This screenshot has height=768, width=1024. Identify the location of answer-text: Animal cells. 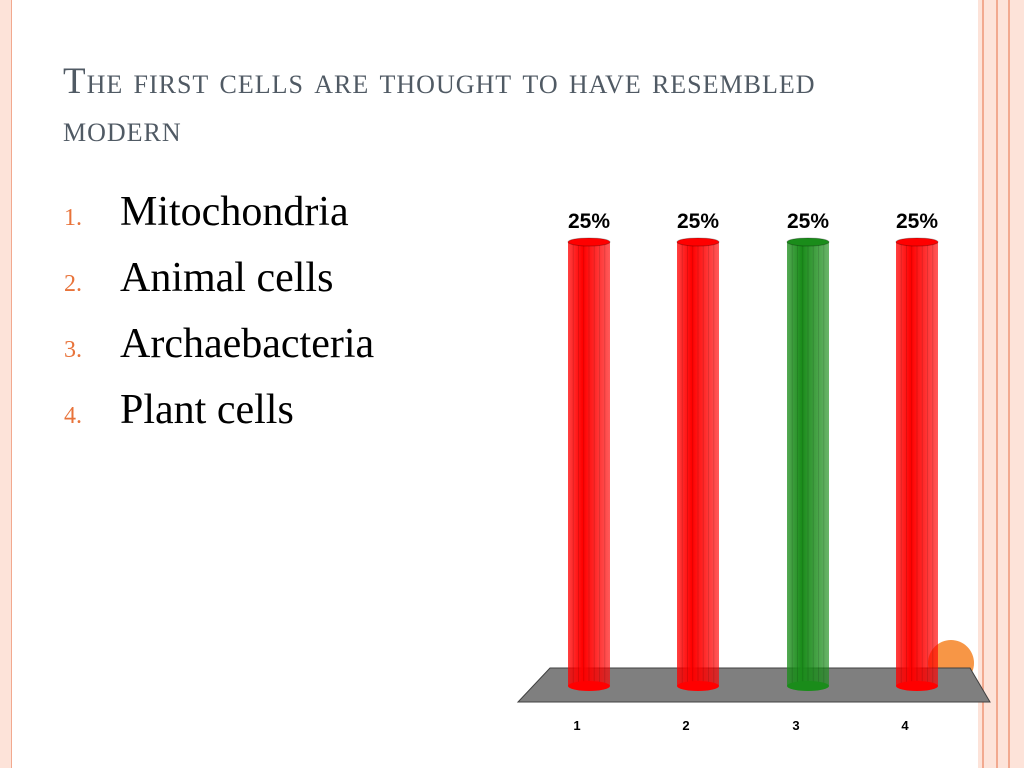
(227, 278).